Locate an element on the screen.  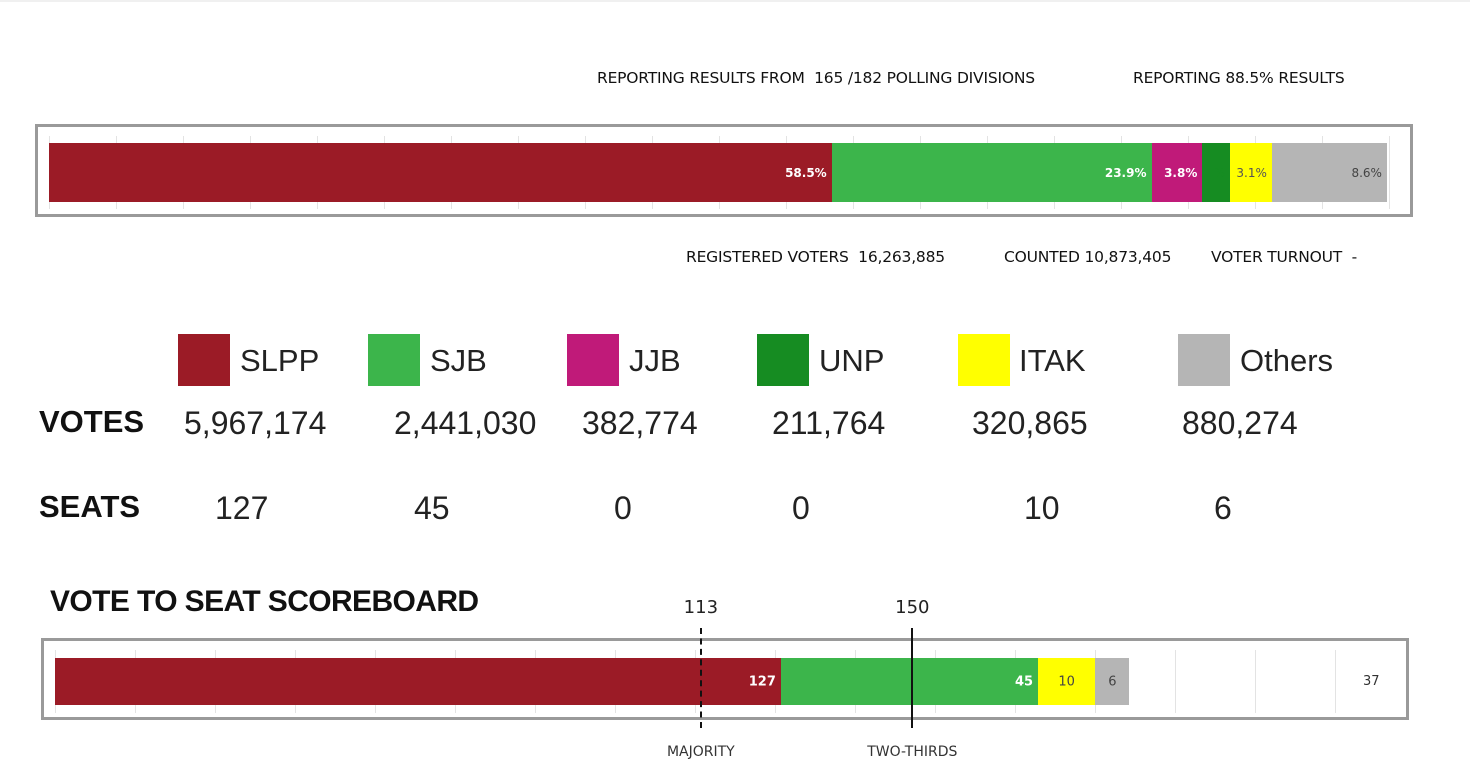
vote-share-segment-unp: 2.1% is located at coordinates (1216, 172).